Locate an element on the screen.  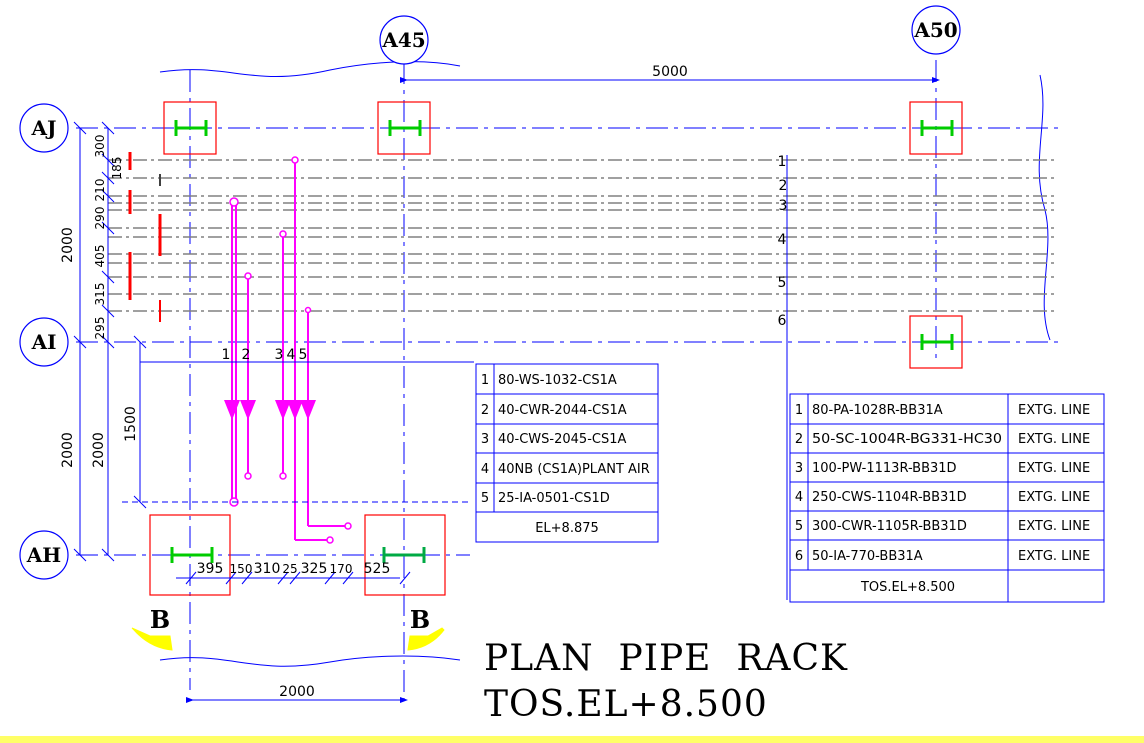
dimension-top-span: 5000 is located at coordinates (670, 73).